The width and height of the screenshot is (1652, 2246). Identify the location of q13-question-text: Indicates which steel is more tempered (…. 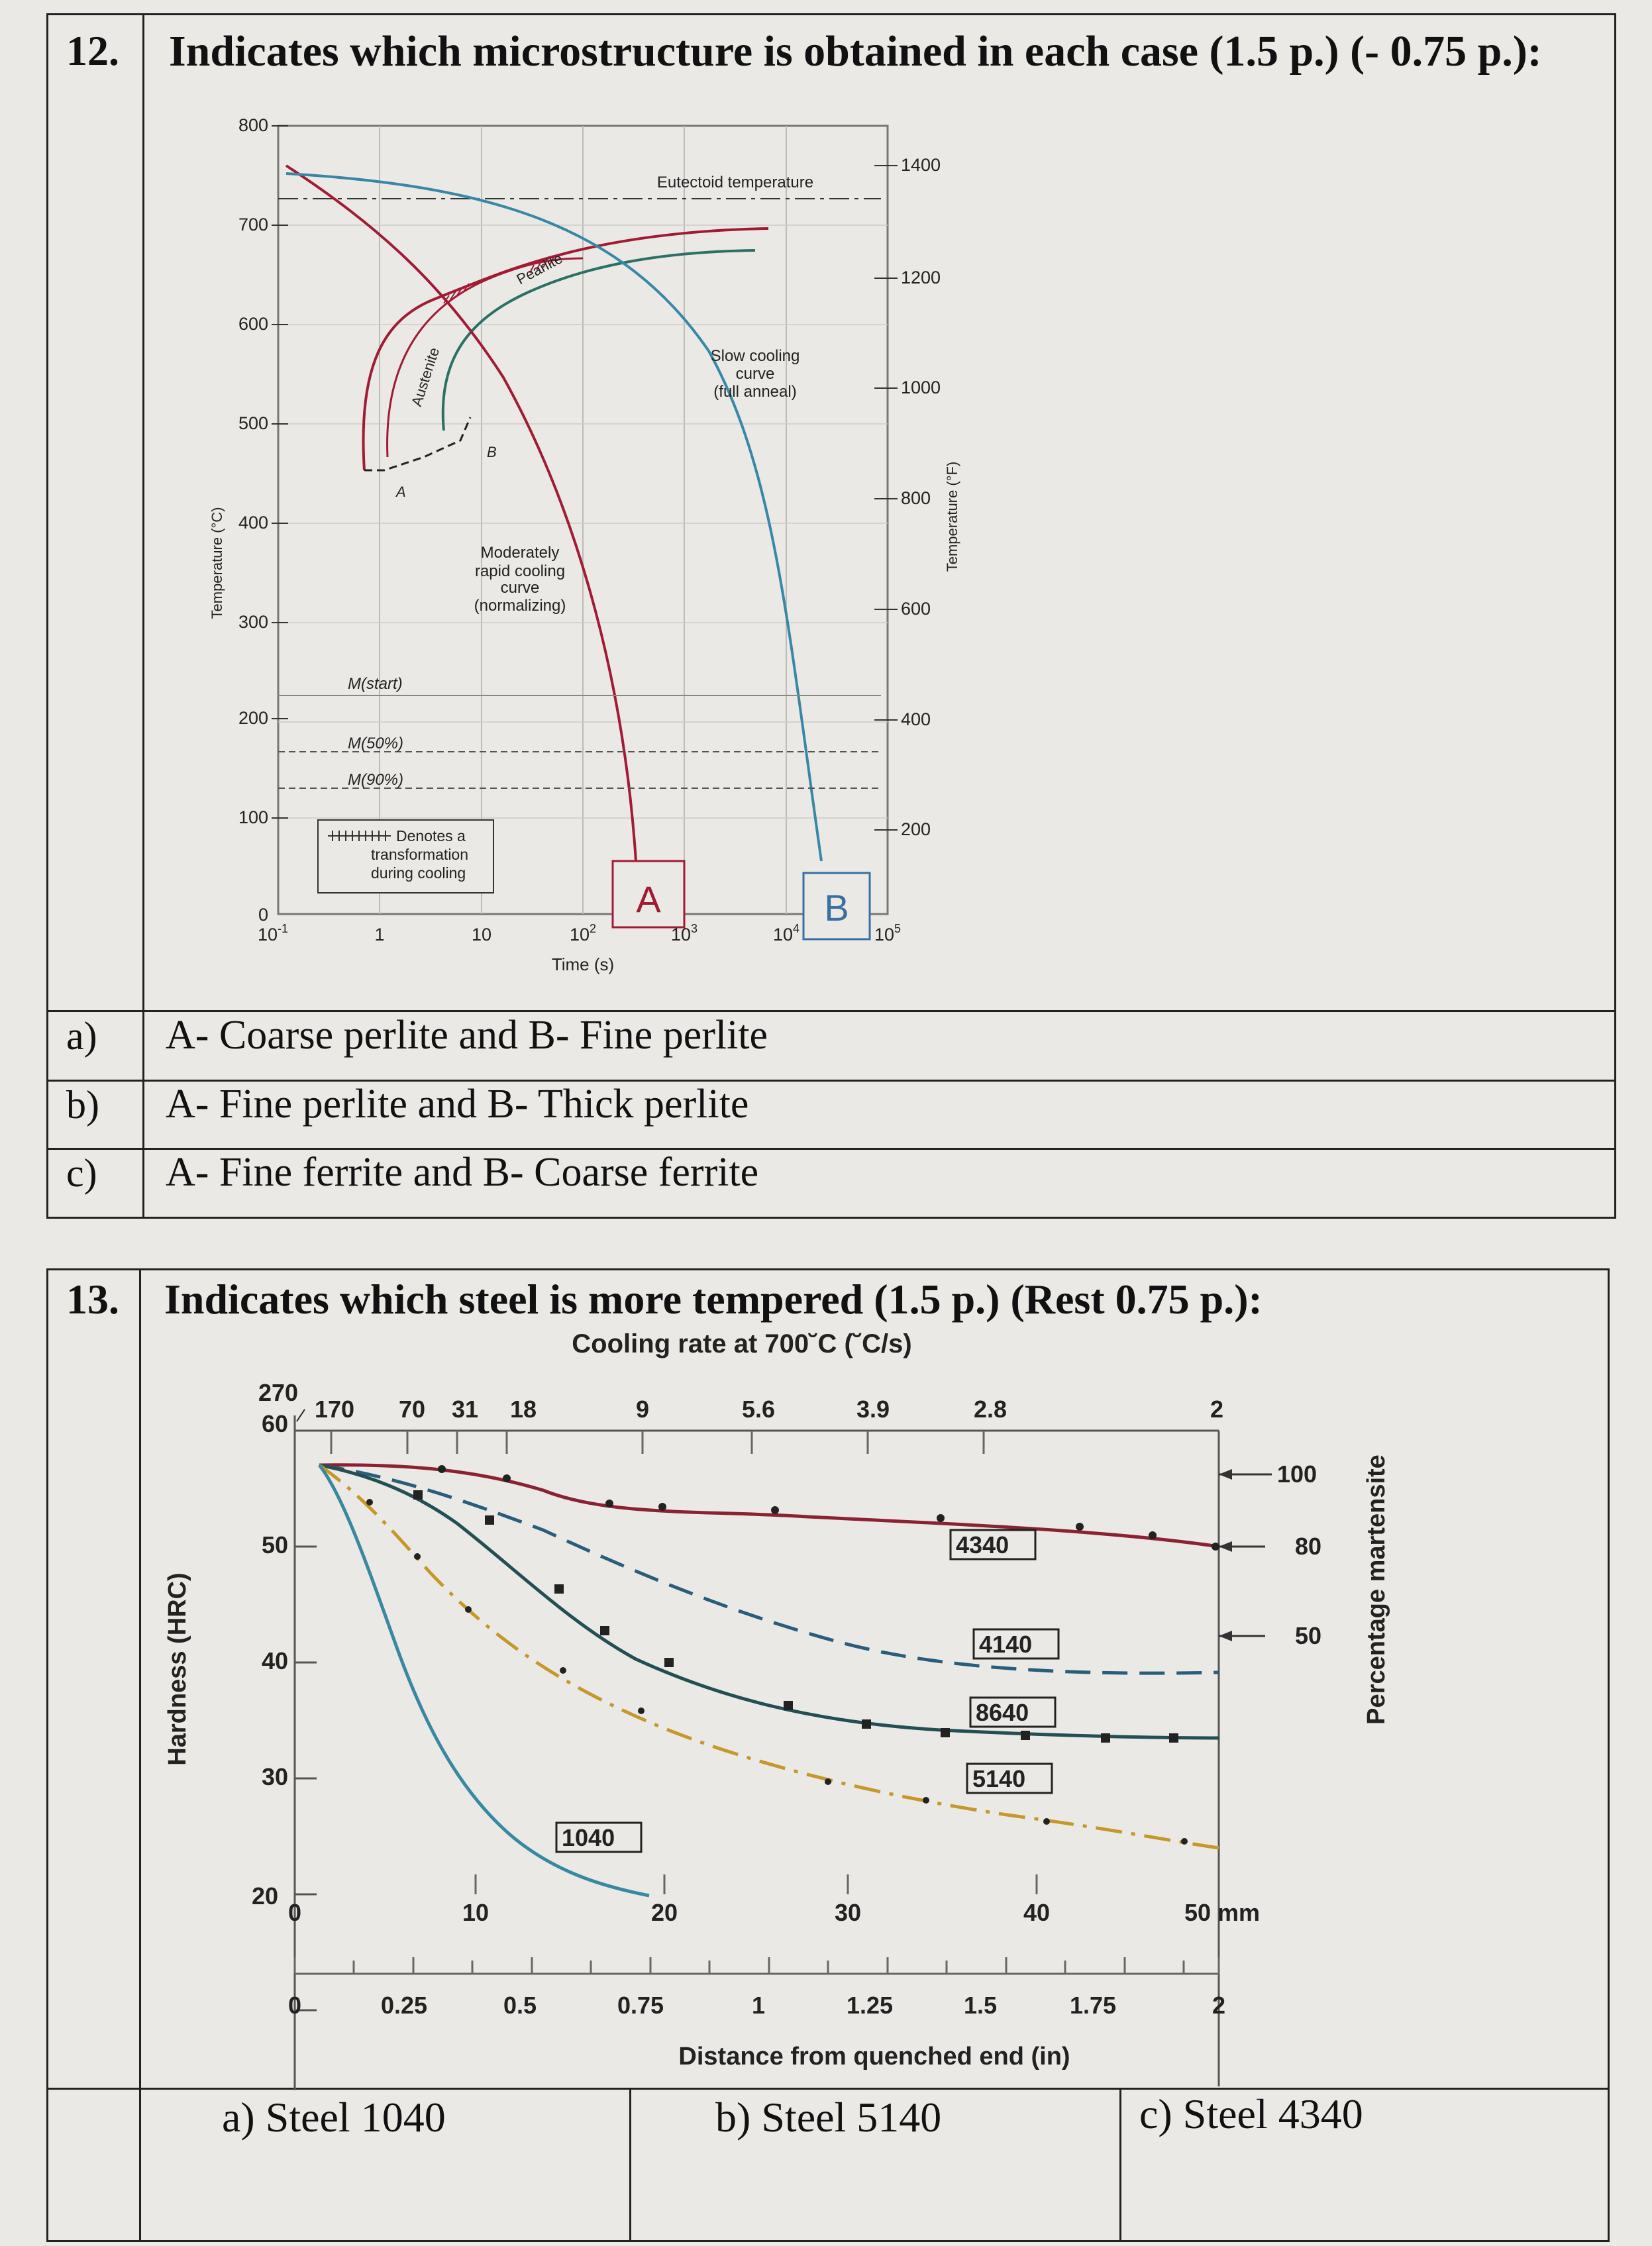
(713, 1299).